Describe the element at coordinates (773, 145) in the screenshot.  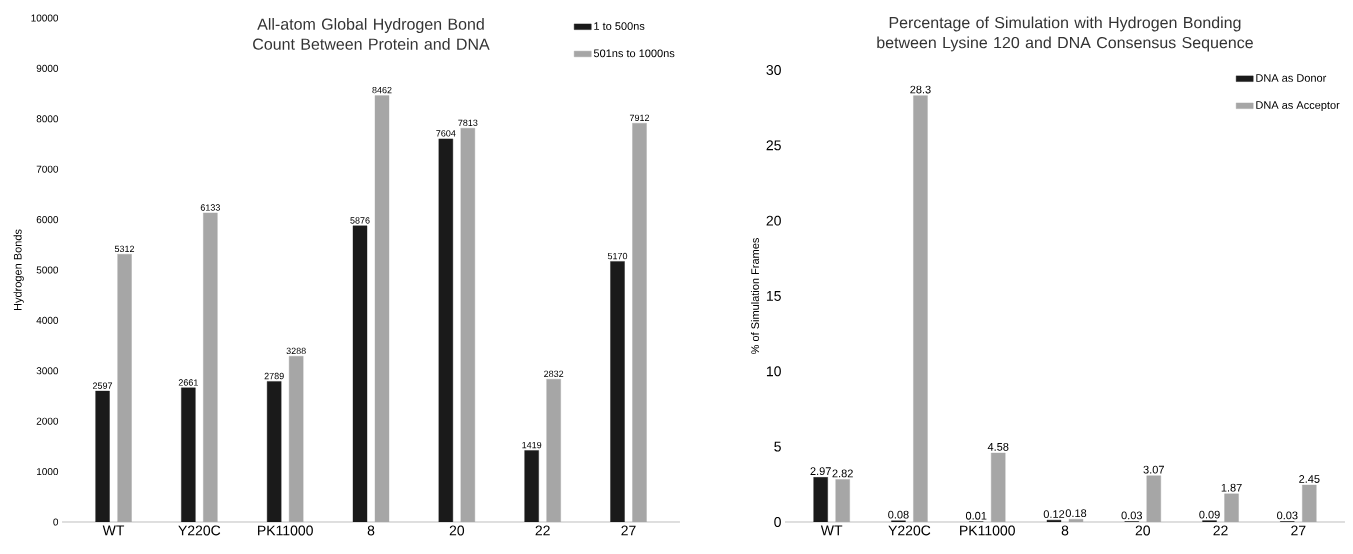
I see `y-tick-label: 25` at that location.